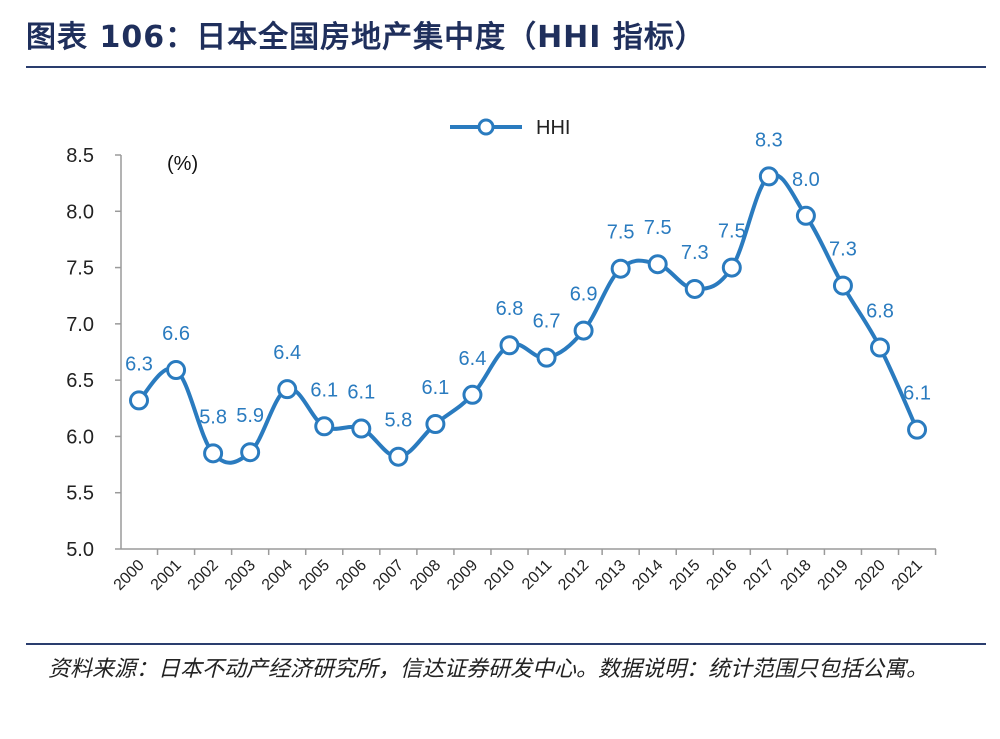  I want to click on hhi-point-2008, so click(435, 424).